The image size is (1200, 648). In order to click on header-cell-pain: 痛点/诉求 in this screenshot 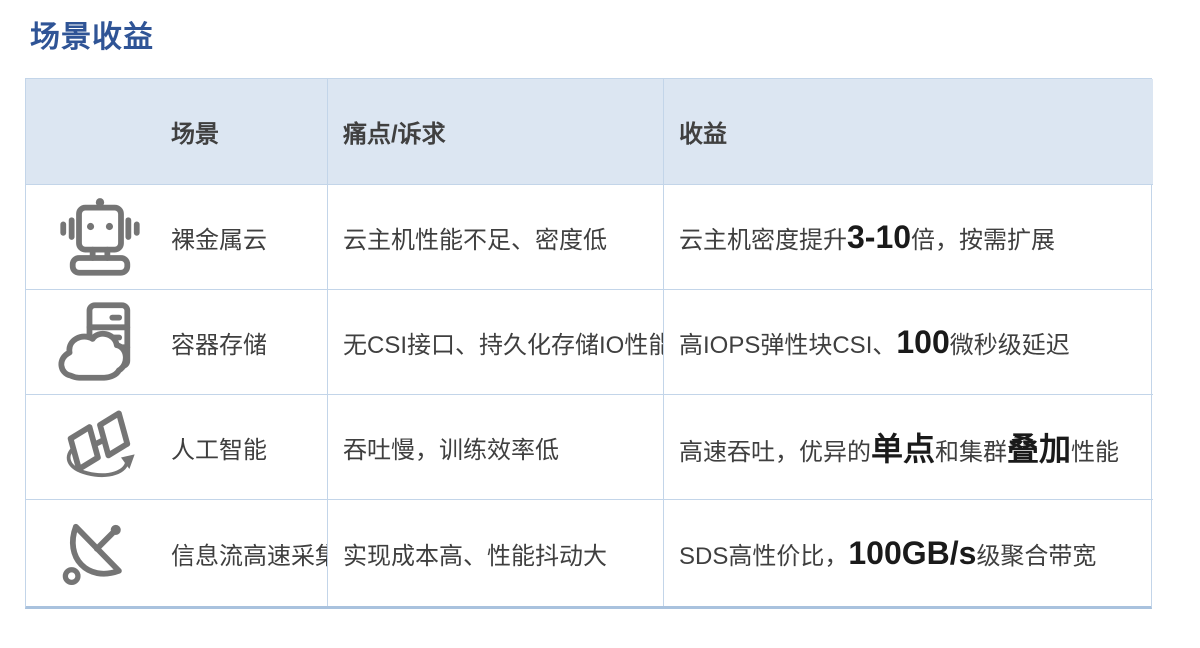, I will do `click(496, 132)`.